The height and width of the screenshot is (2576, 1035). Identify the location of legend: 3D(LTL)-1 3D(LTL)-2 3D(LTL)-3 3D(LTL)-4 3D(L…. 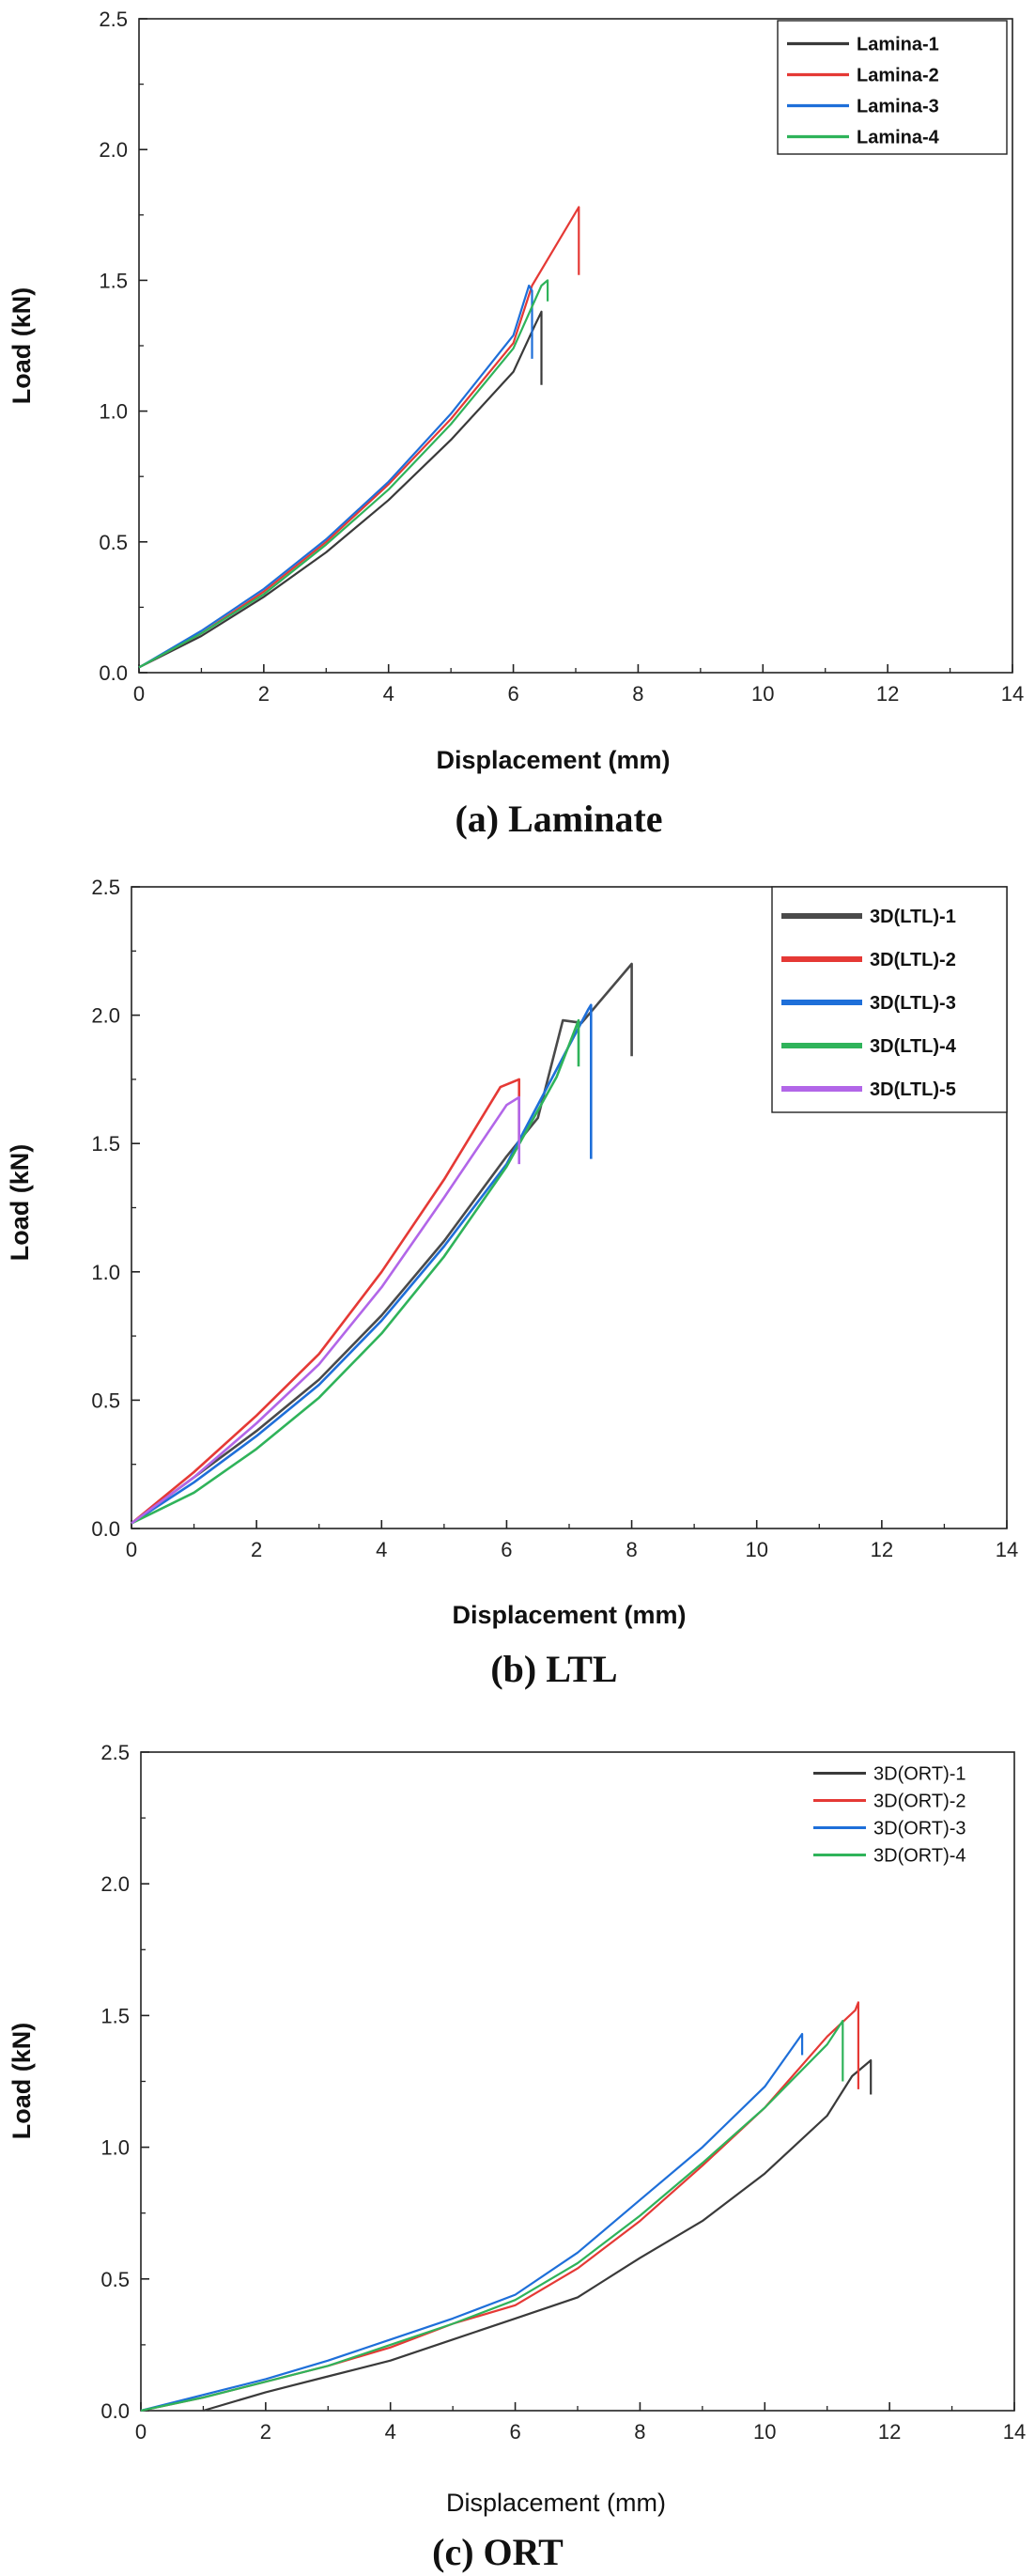
(889, 1000).